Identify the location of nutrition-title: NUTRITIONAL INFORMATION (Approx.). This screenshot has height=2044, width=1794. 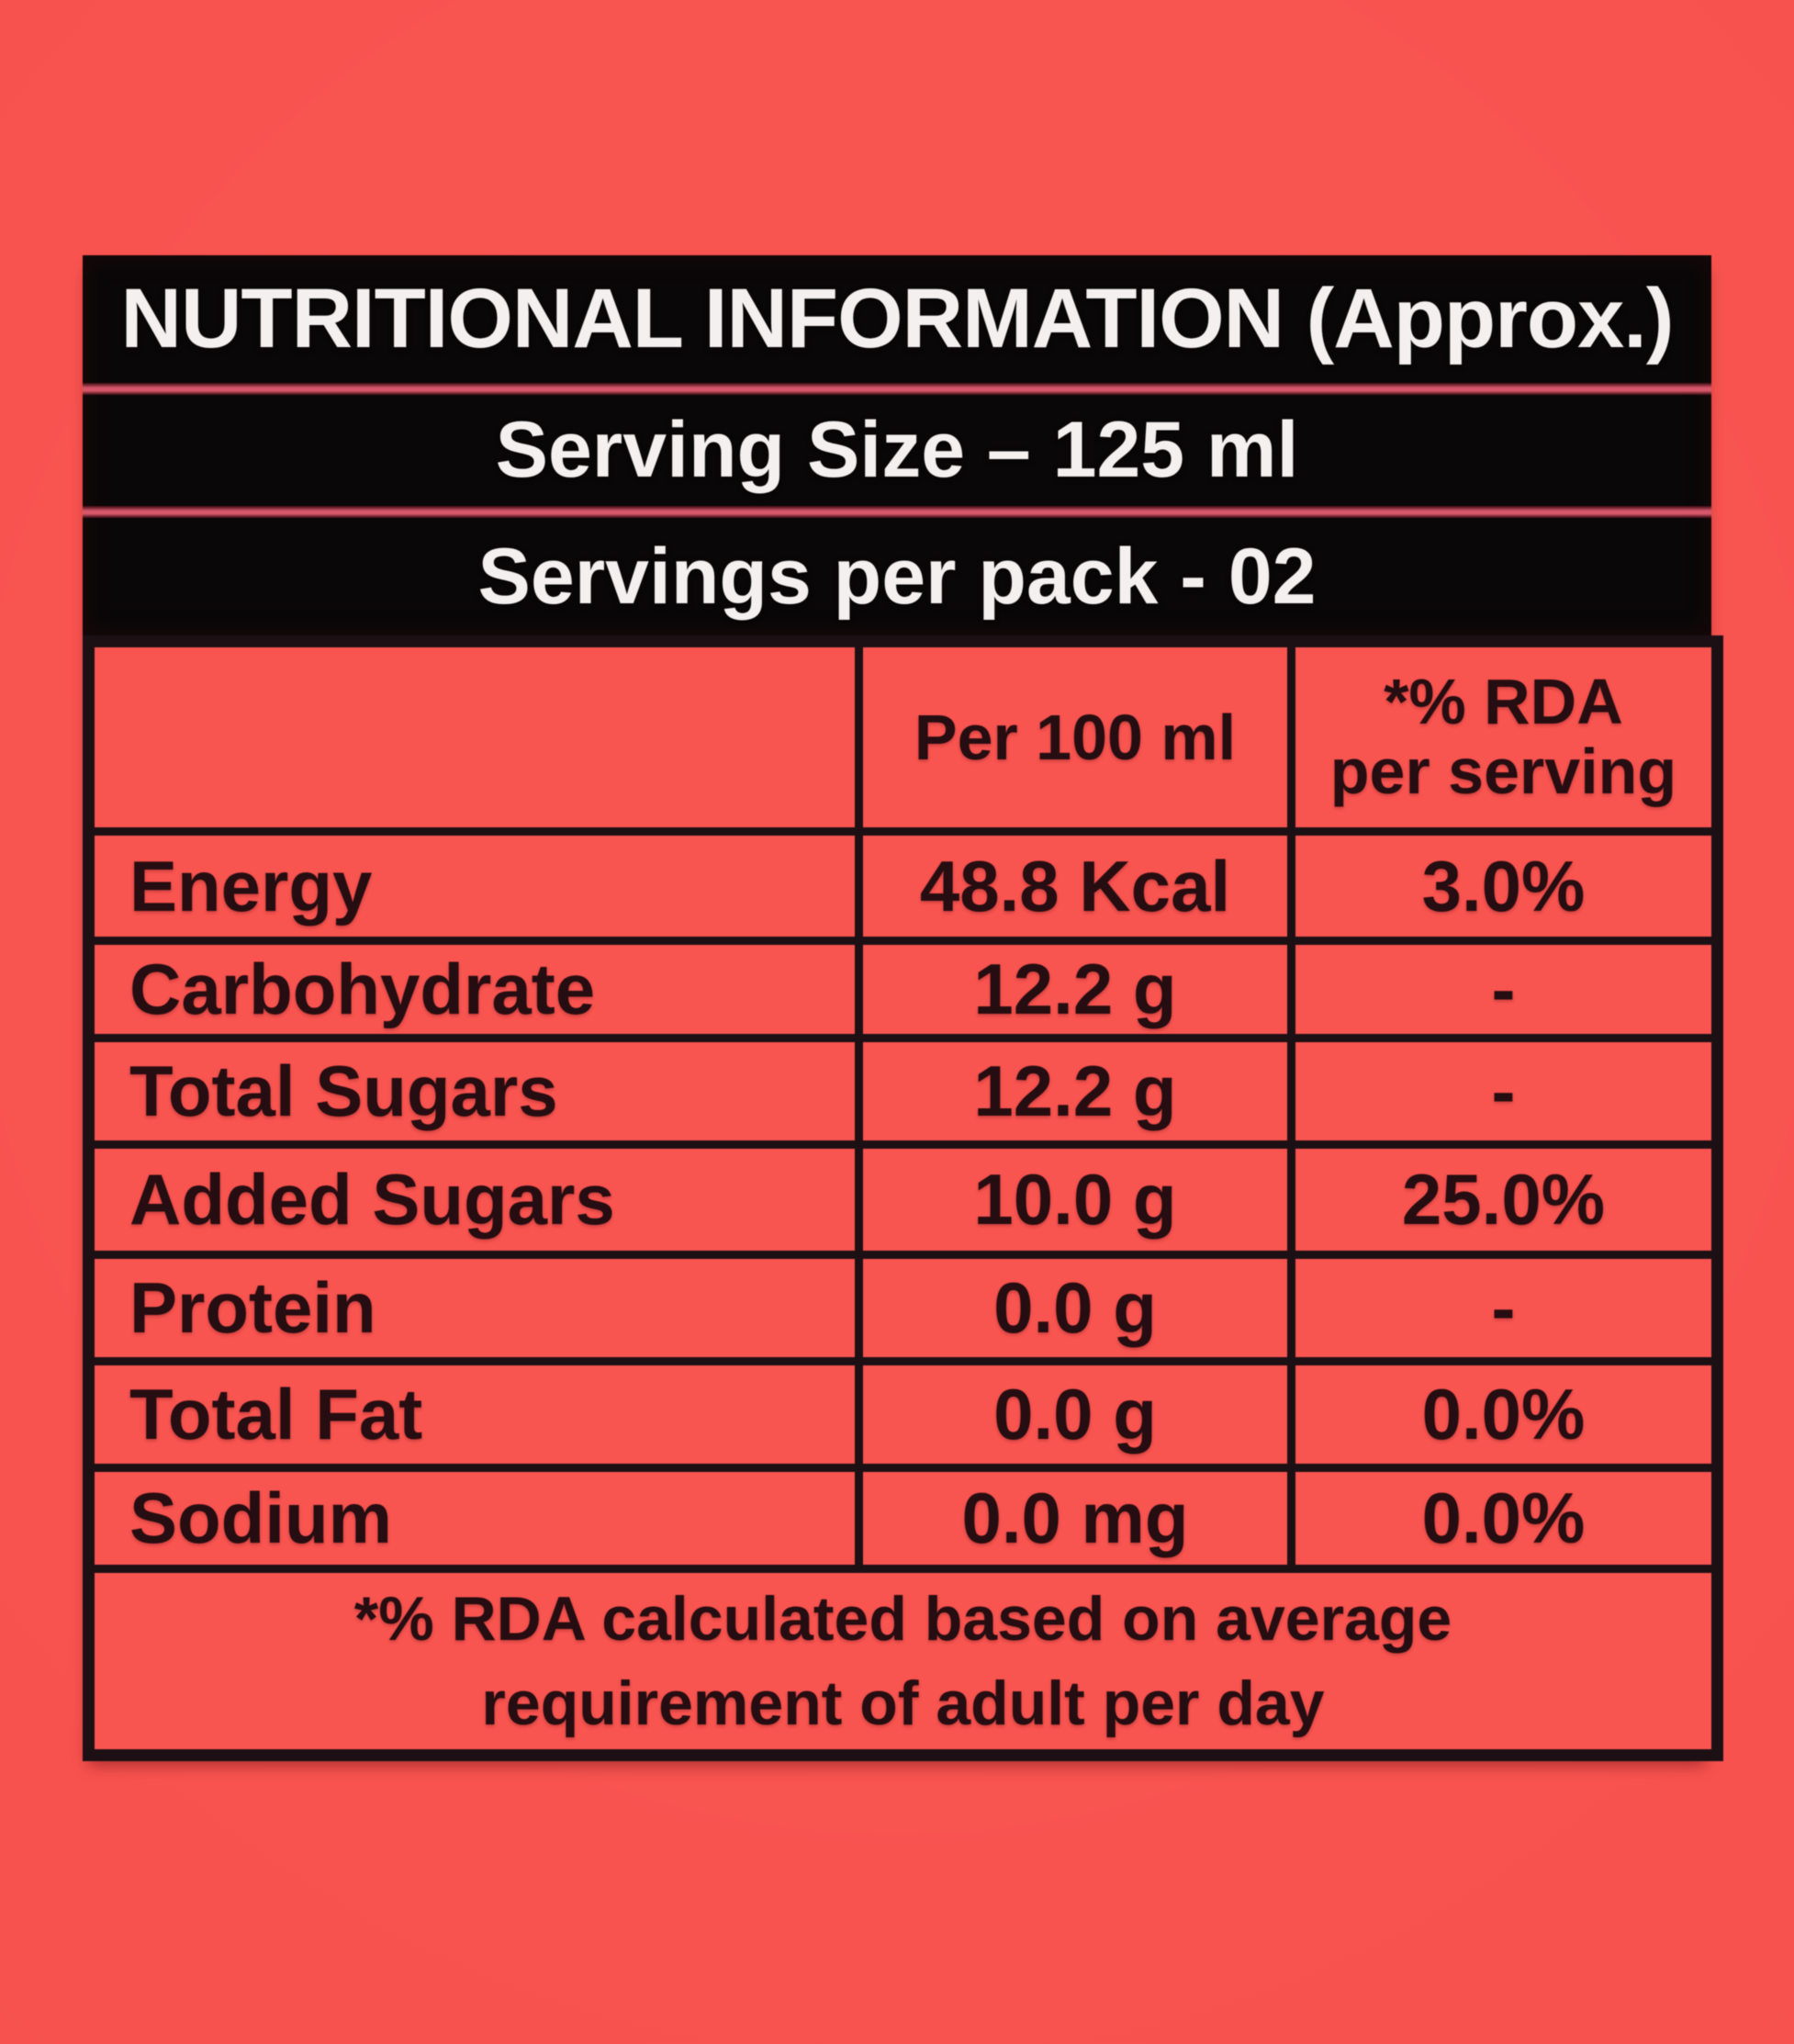
(898, 318).